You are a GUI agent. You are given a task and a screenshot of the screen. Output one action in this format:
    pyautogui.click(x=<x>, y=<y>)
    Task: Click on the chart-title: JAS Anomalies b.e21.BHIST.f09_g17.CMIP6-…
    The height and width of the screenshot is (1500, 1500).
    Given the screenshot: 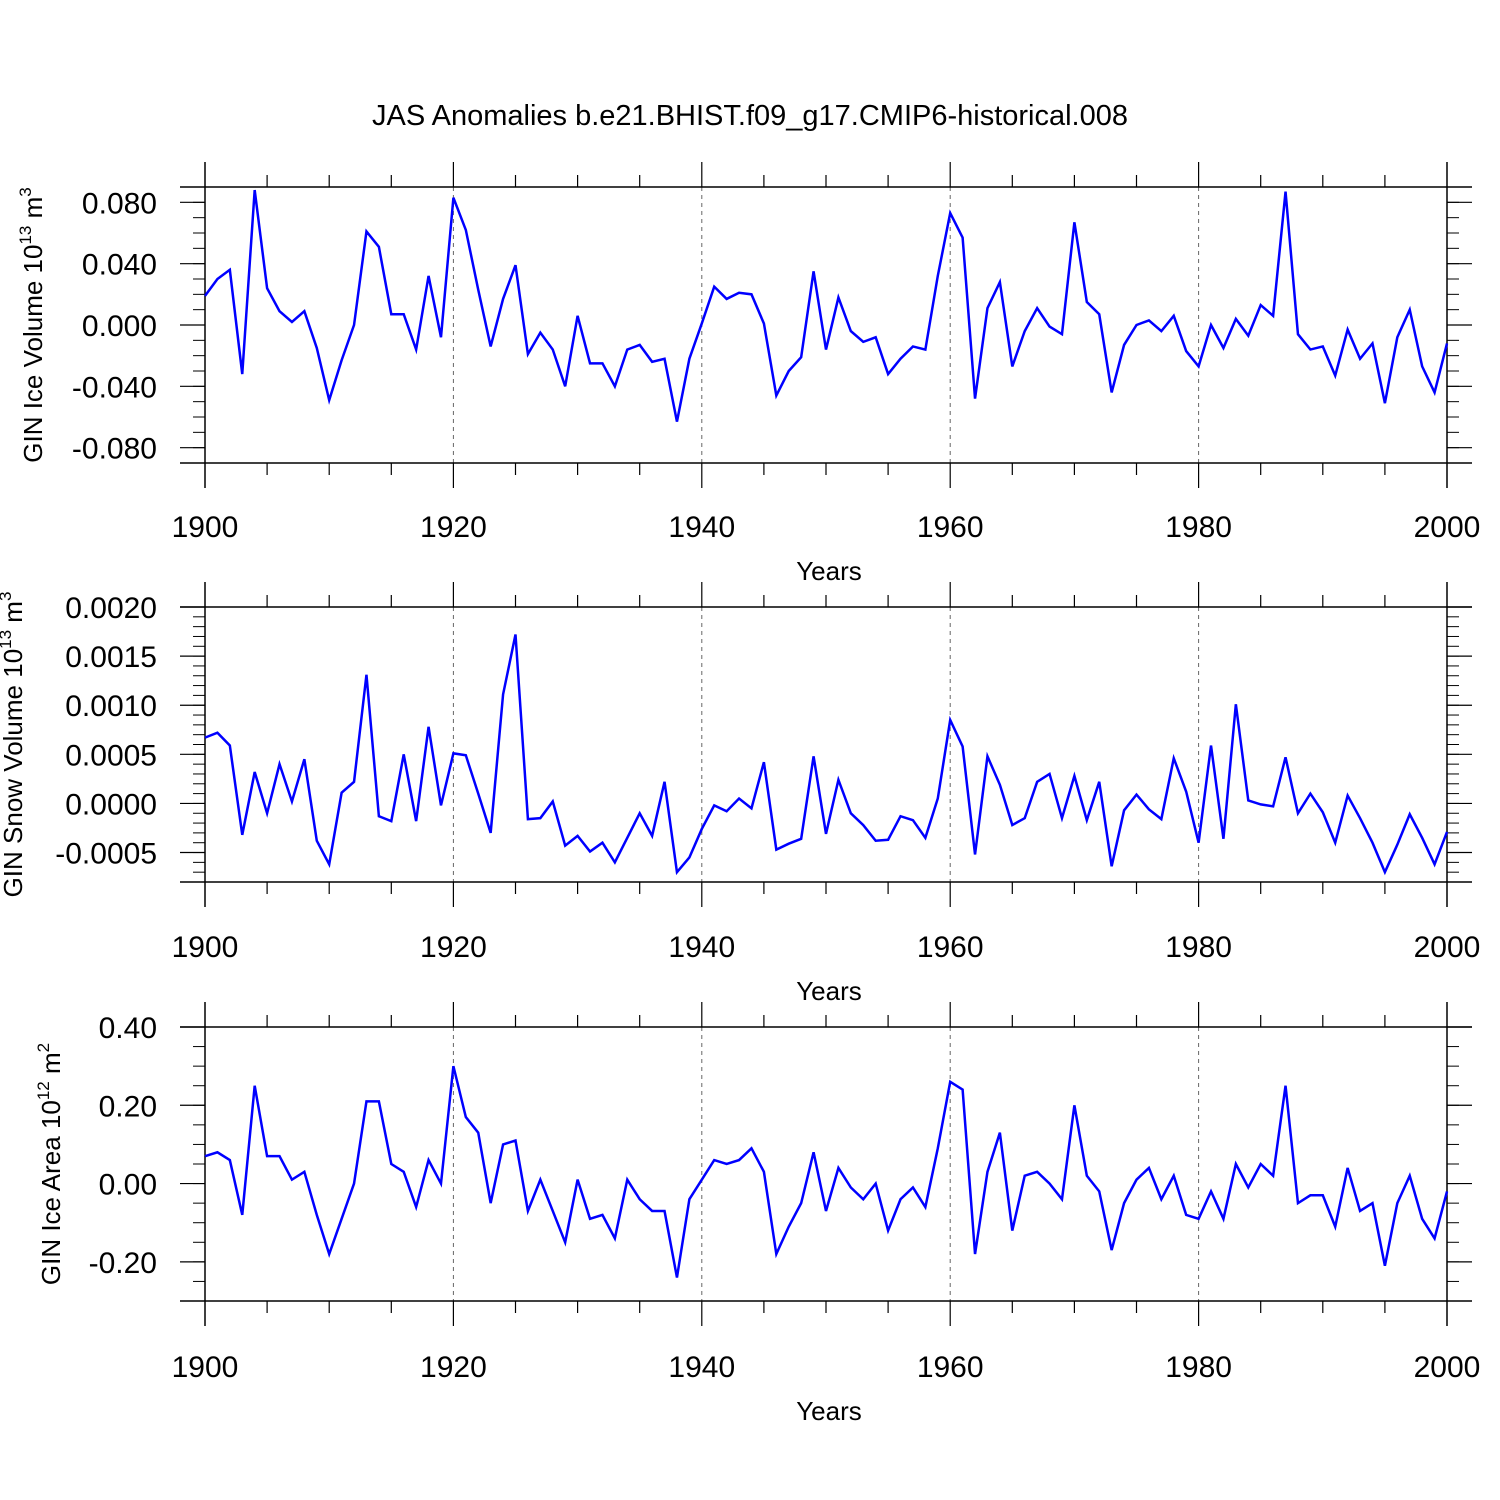 What is the action you would take?
    pyautogui.click(x=750, y=116)
    